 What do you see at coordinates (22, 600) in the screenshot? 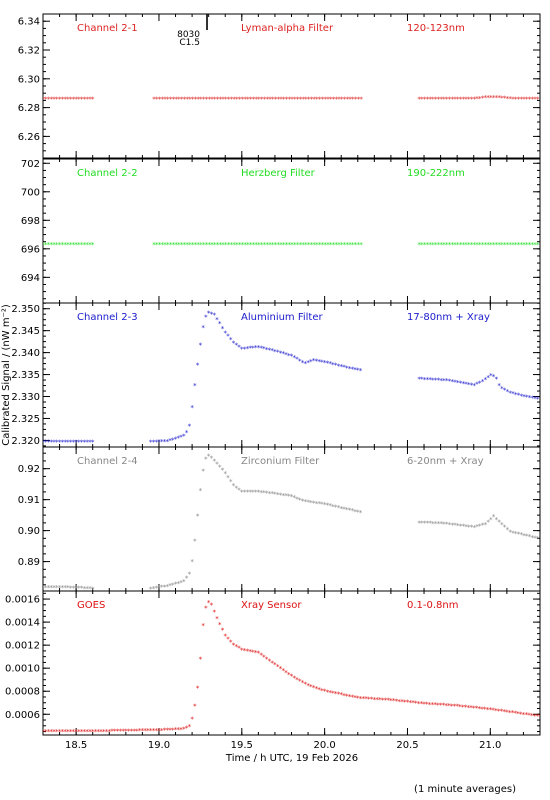
I see `y-tick-label: 0.0016` at bounding box center [22, 600].